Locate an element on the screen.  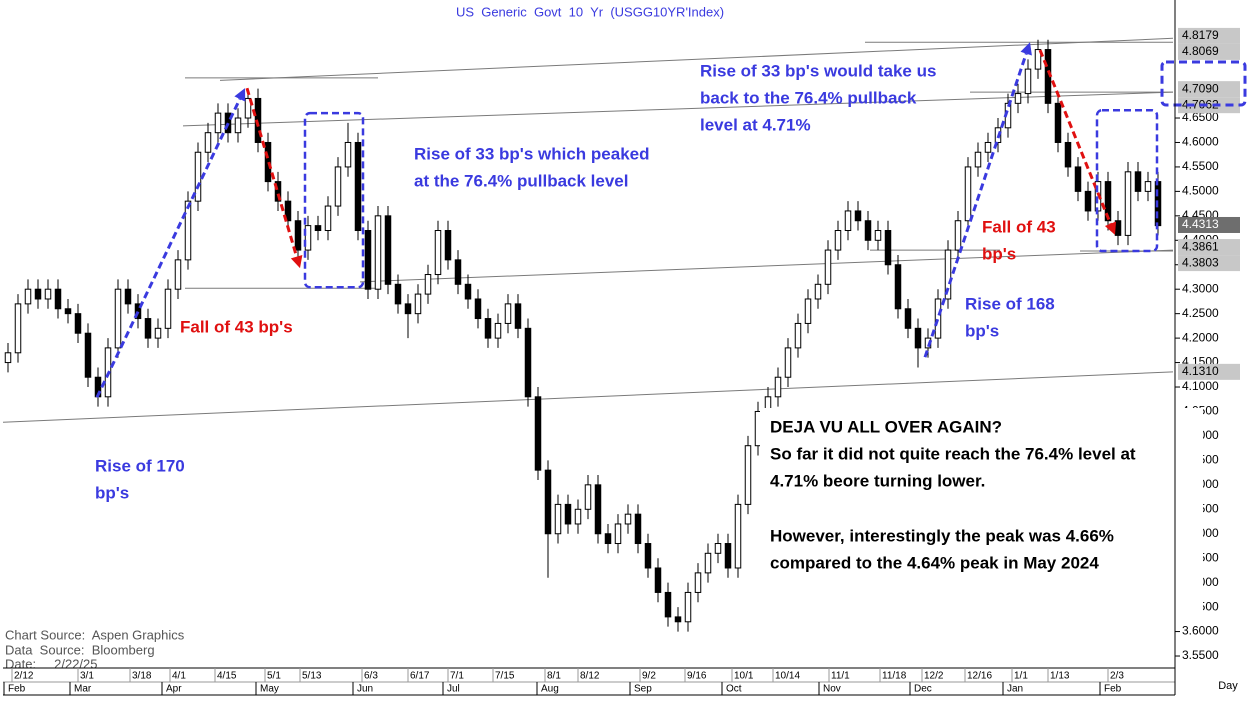
x-tick-label: 12/16 is located at coordinates (979, 676).